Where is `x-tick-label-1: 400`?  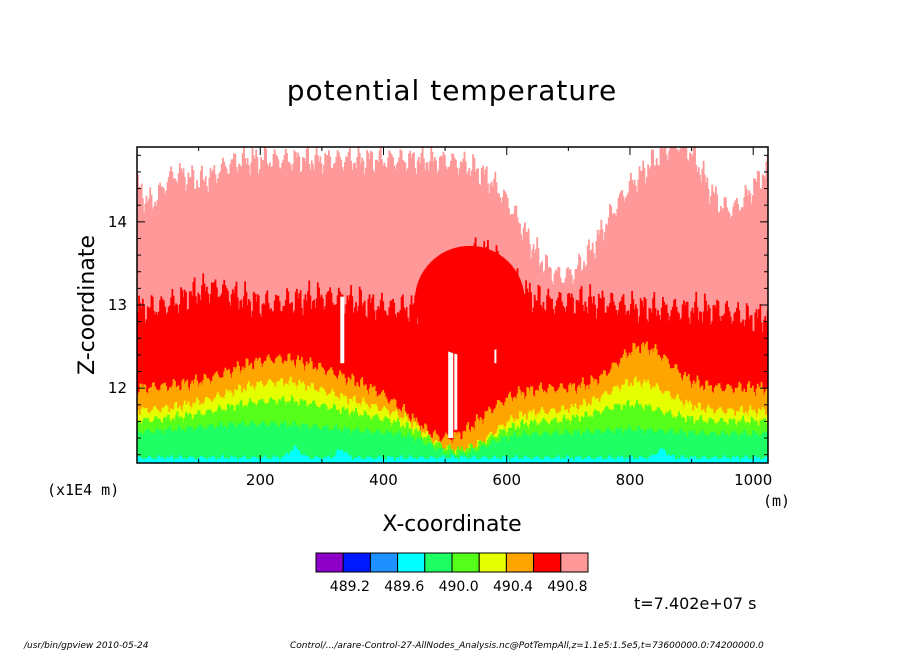 x-tick-label-1: 400 is located at coordinates (383, 480).